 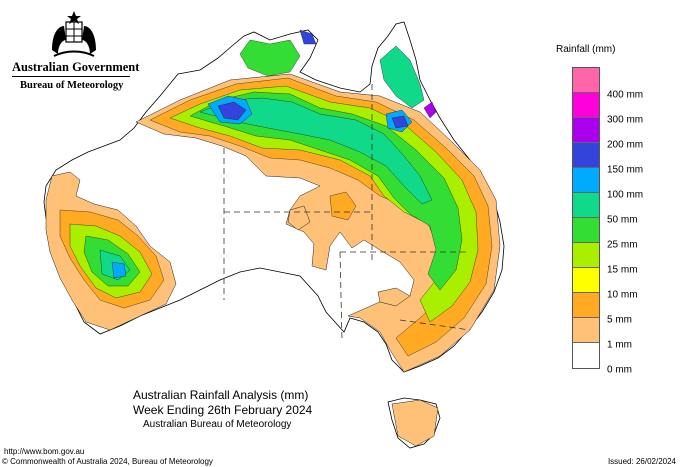 What do you see at coordinates (625, 195) in the screenshot?
I see `legend-label: 100 mm` at bounding box center [625, 195].